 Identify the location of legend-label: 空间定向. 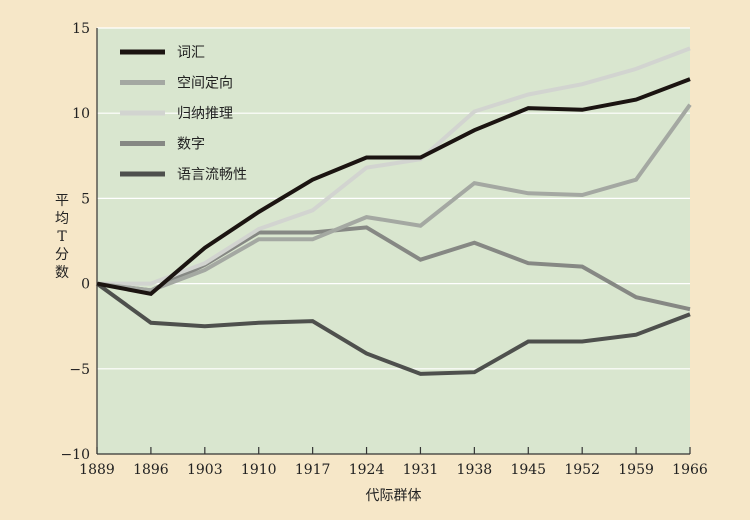
(205, 84).